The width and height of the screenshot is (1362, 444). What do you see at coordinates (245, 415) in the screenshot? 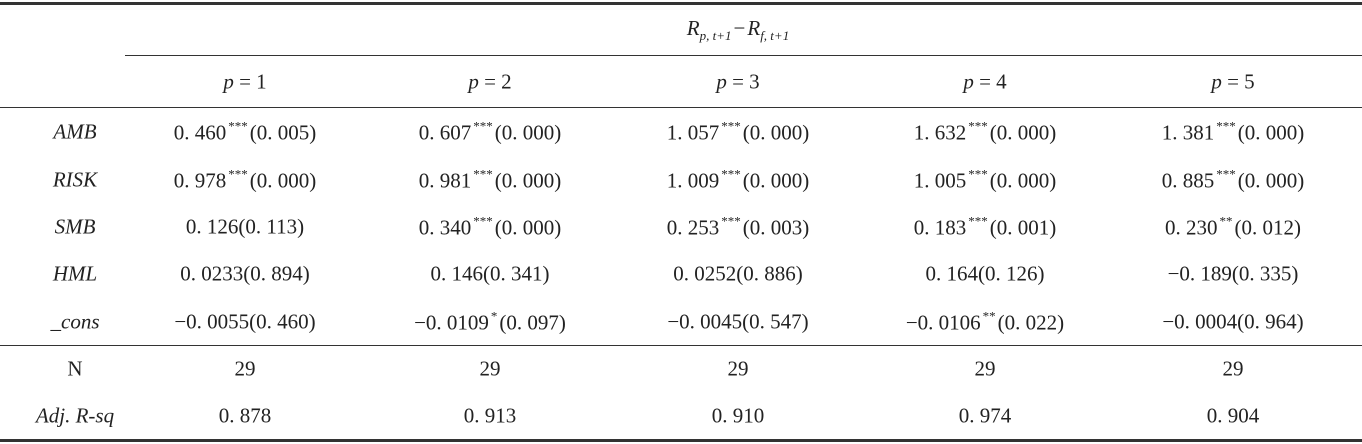
I see `stat-value: 0. 878` at bounding box center [245, 415].